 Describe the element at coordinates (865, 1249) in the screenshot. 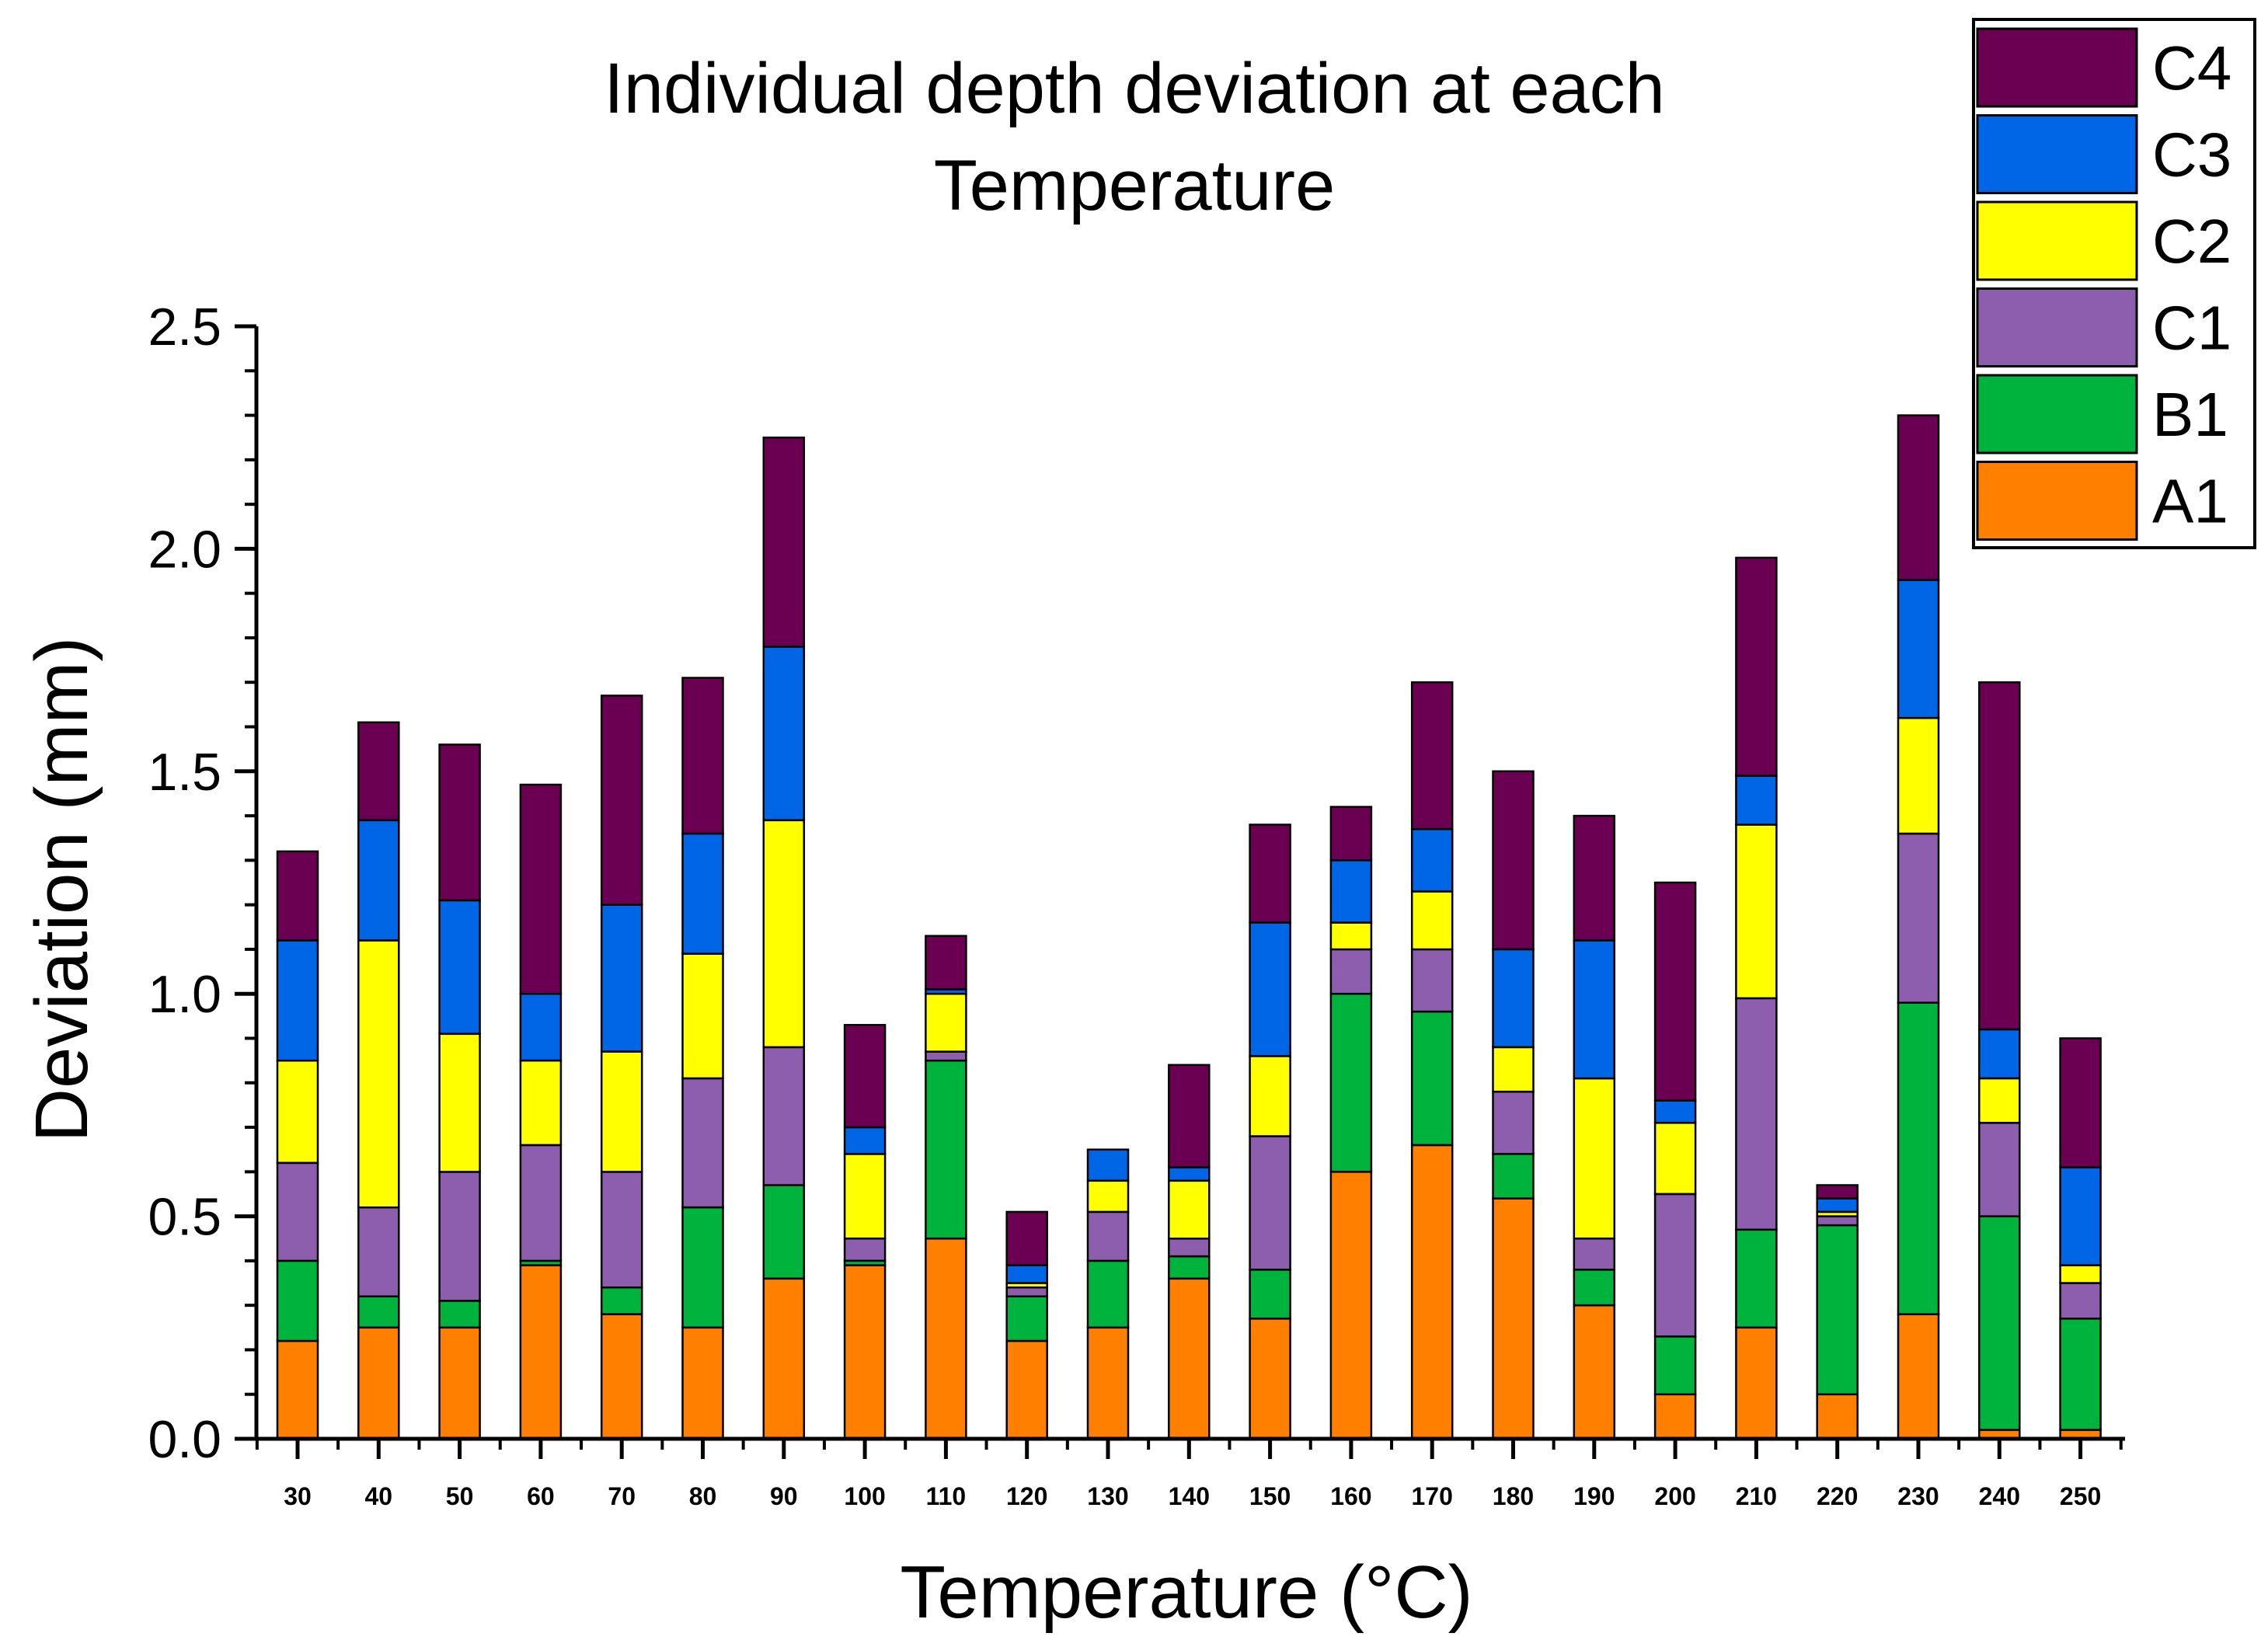

I see `bar-100-C1` at that location.